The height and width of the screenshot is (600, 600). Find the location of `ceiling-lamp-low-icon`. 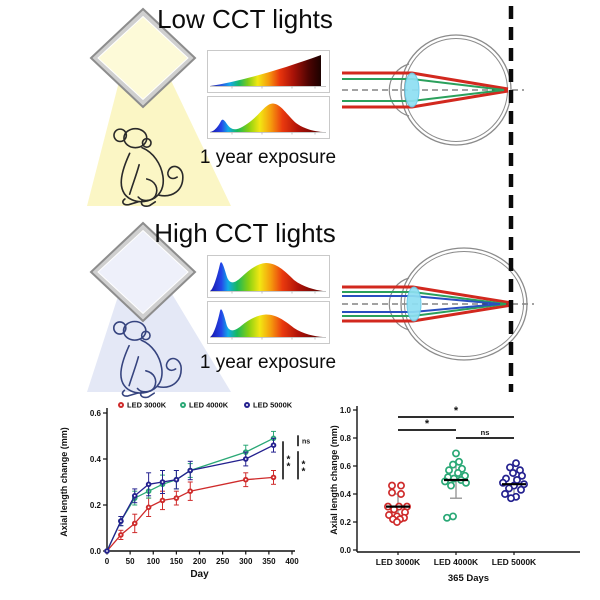

ceiling-lamp-low-icon is located at coordinates (143, 58).